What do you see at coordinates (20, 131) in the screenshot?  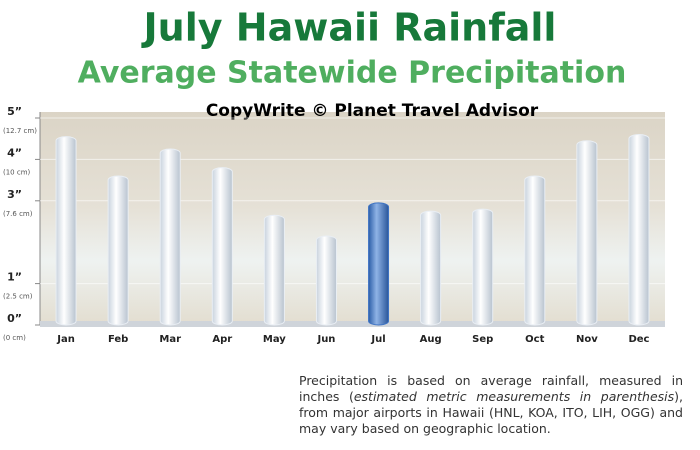 I see `y-tick-metric-label: (12.7 cm)` at bounding box center [20, 131].